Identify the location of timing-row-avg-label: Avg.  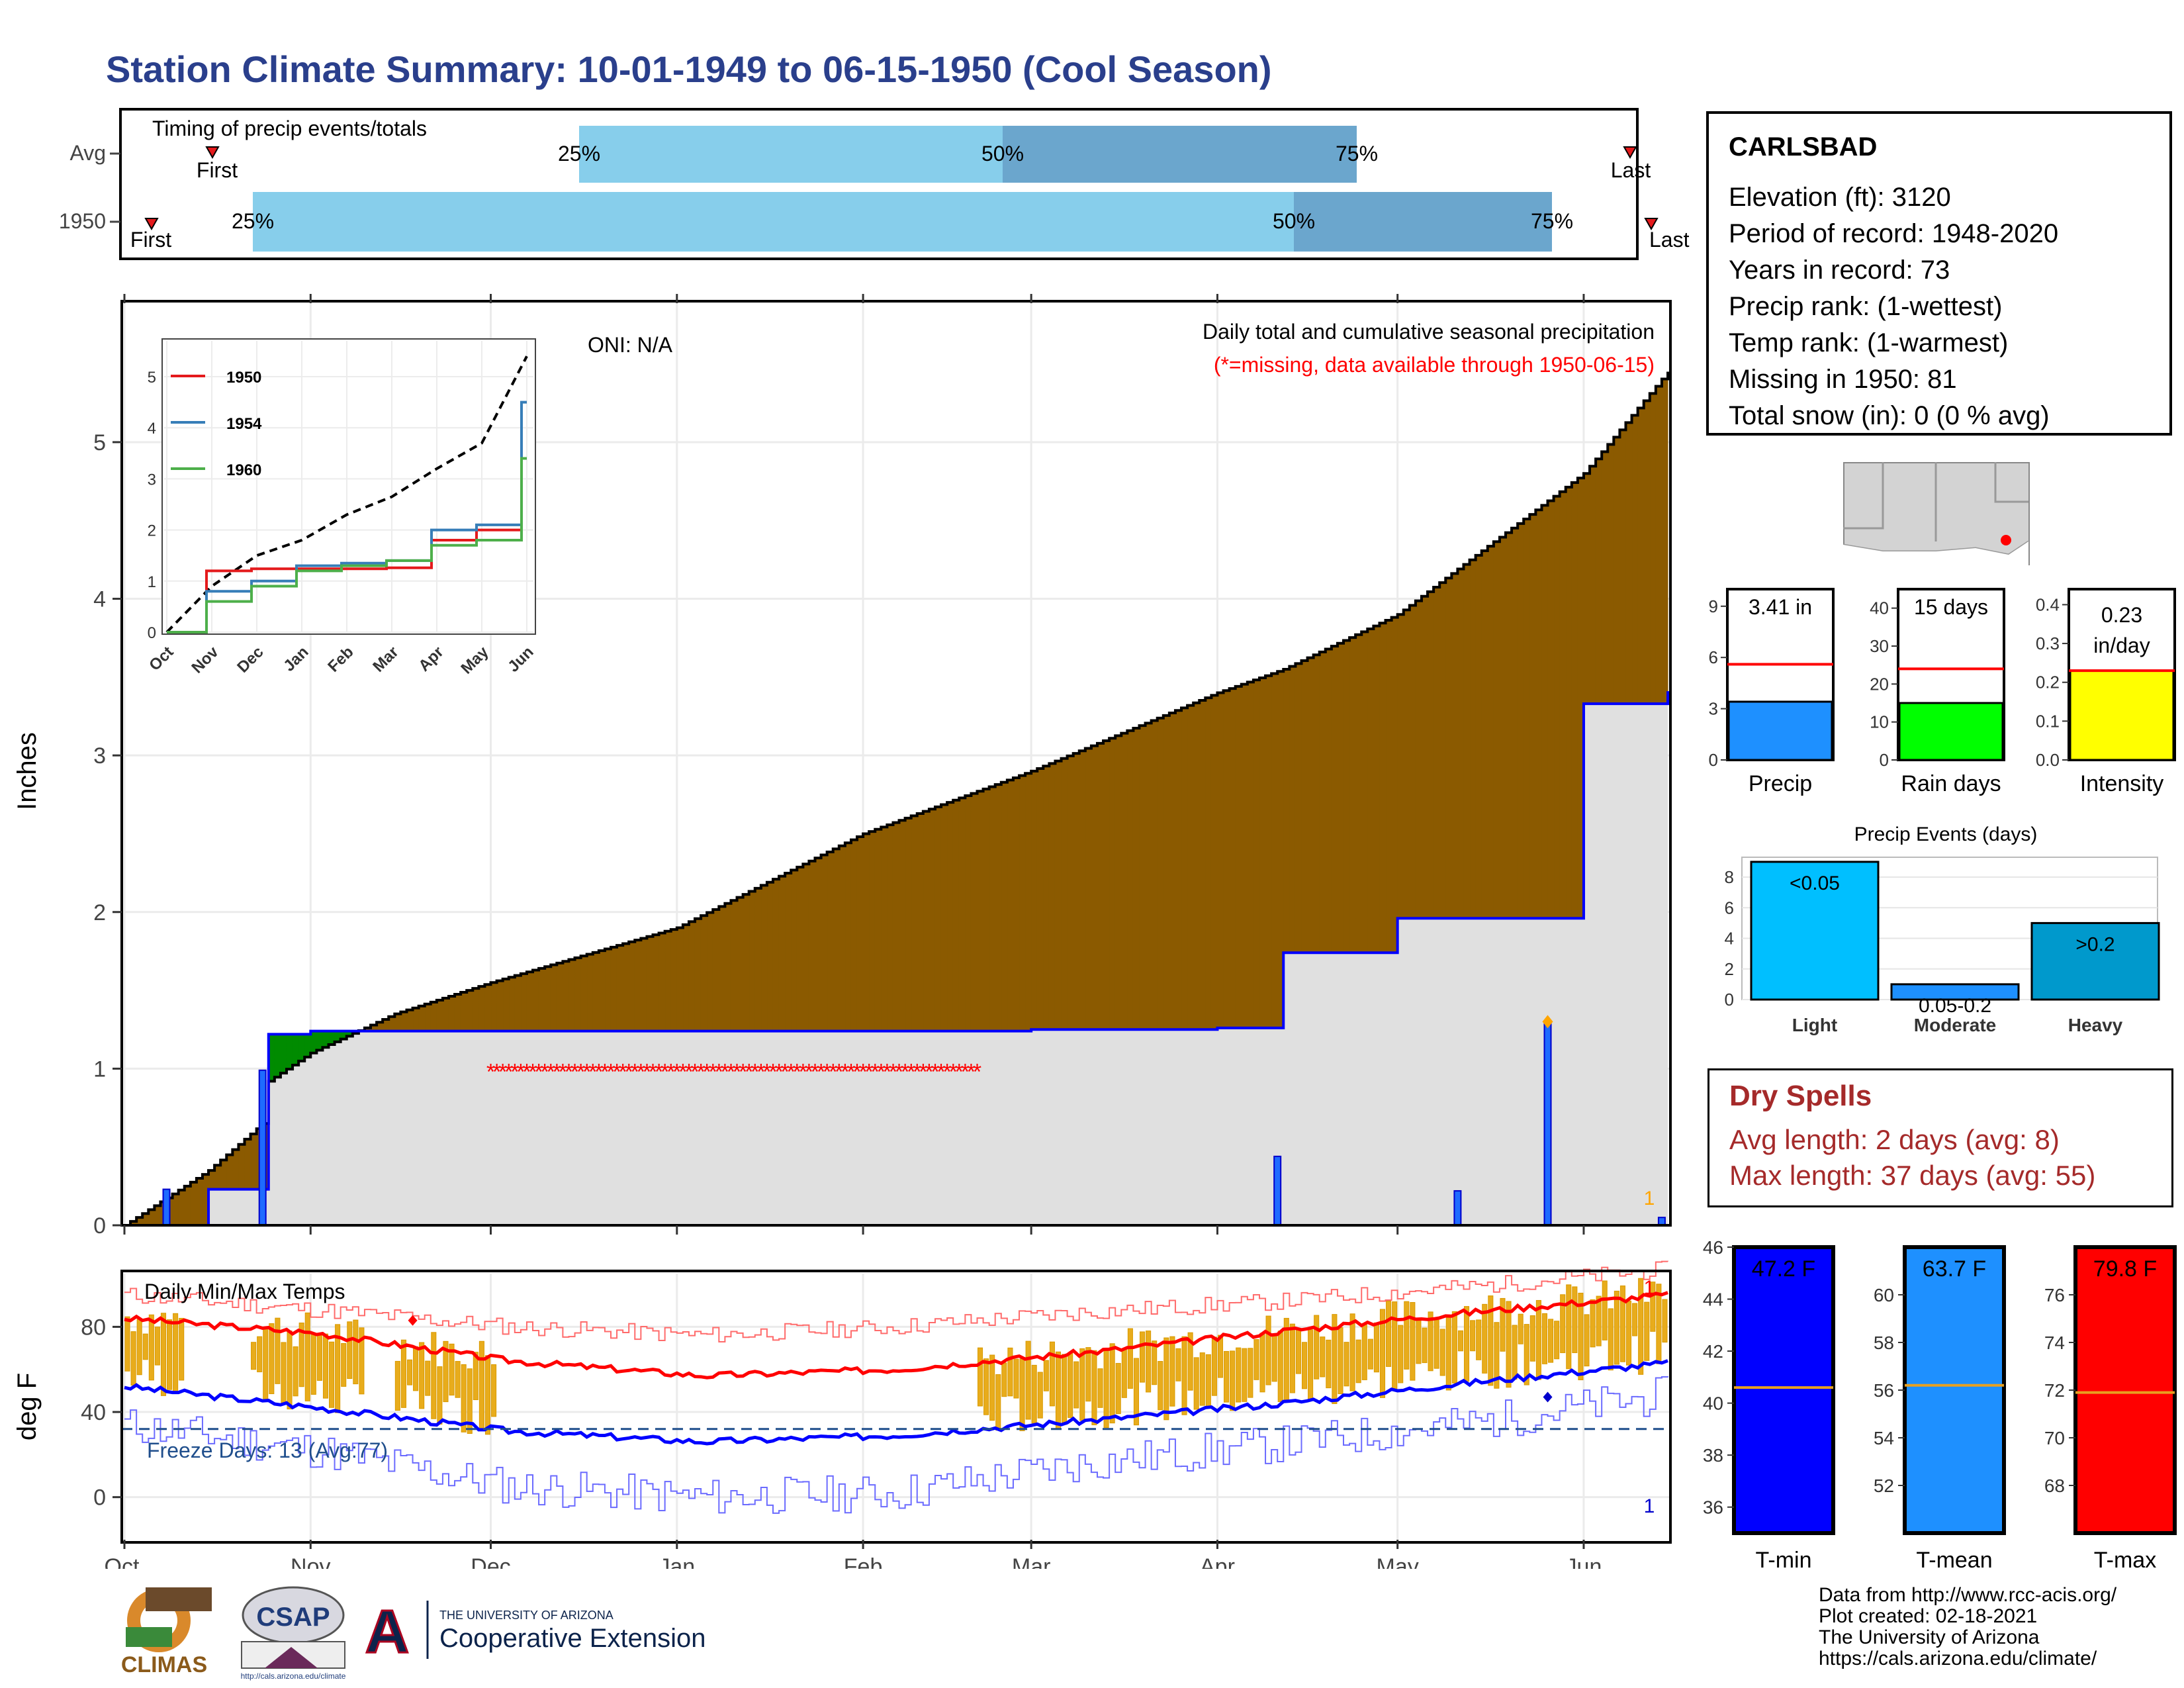
(87, 153).